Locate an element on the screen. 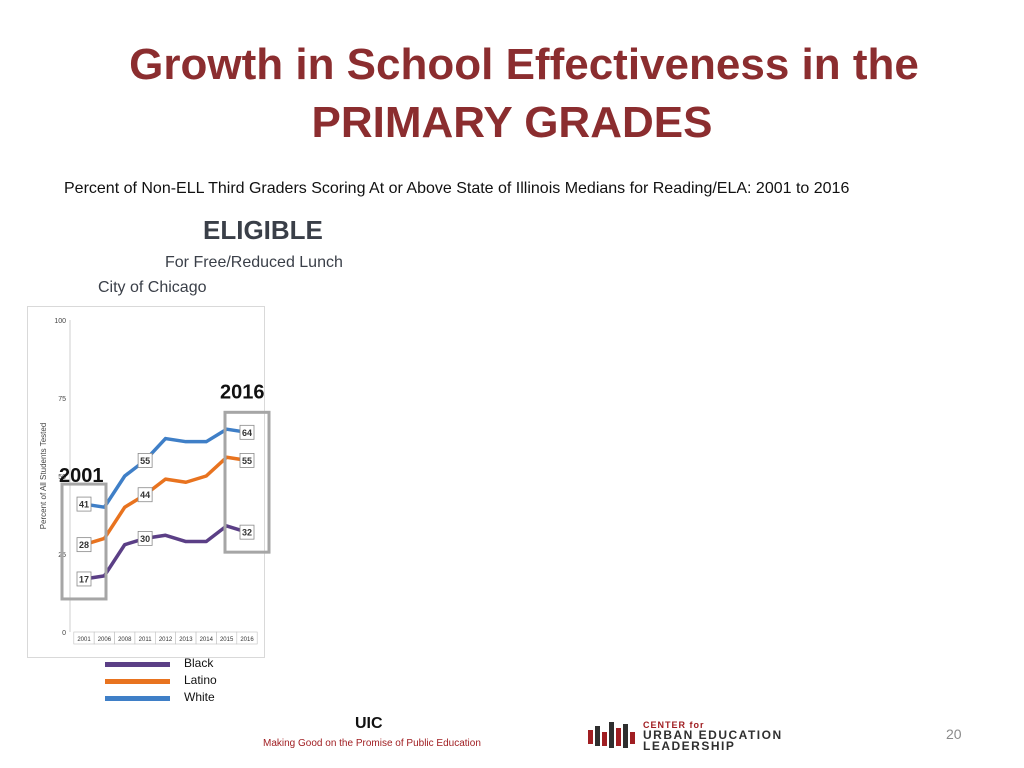 The image size is (1024, 768). region-label: City of Chicago is located at coordinates (152, 287).